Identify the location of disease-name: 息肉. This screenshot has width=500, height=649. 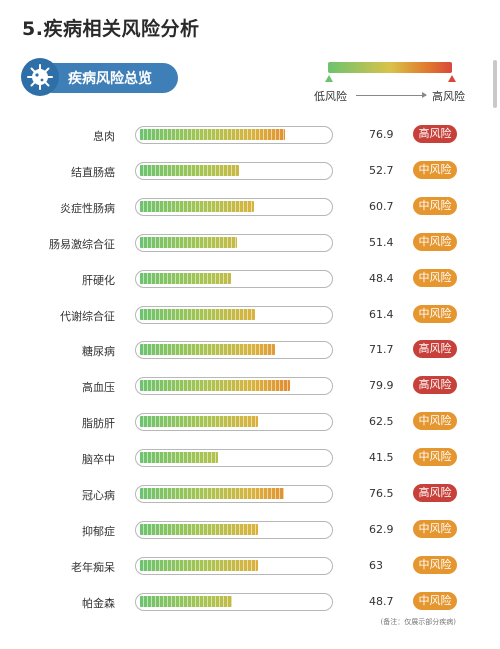
(104, 136).